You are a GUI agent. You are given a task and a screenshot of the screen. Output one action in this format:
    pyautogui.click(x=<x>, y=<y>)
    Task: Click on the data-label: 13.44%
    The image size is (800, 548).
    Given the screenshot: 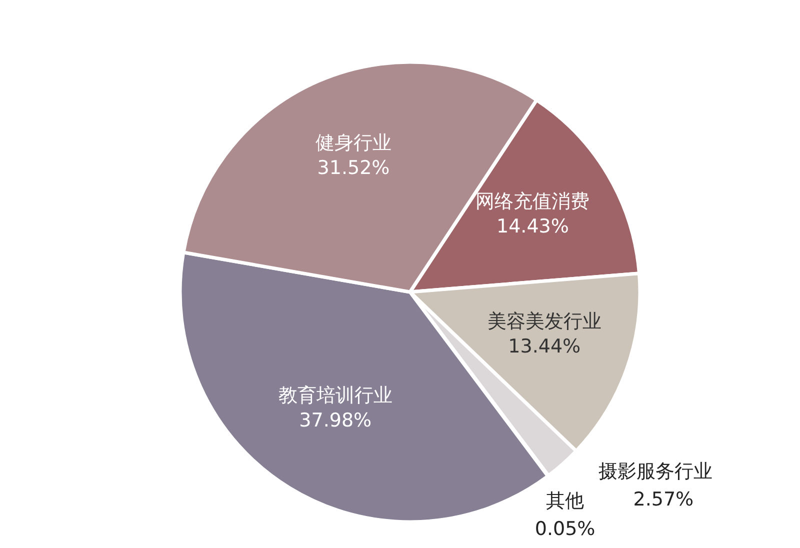 What is the action you would take?
    pyautogui.click(x=544, y=347)
    